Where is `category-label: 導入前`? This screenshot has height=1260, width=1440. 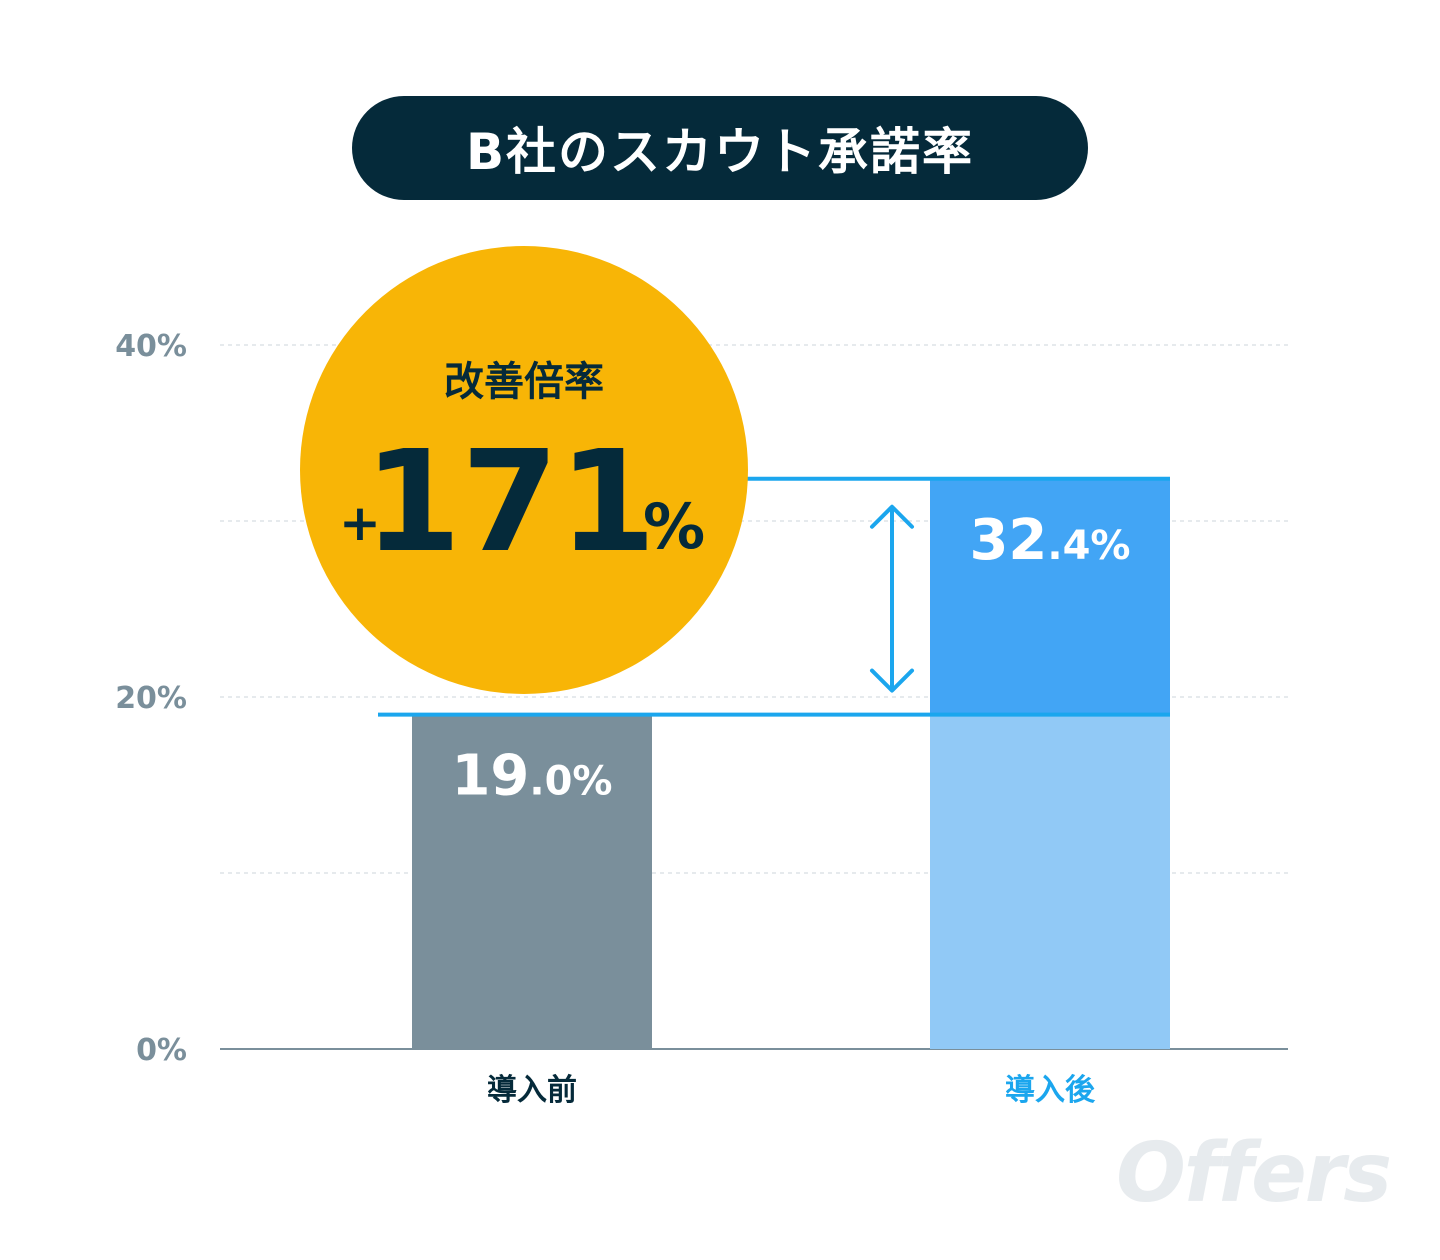 category-label: 導入前 is located at coordinates (532, 1090).